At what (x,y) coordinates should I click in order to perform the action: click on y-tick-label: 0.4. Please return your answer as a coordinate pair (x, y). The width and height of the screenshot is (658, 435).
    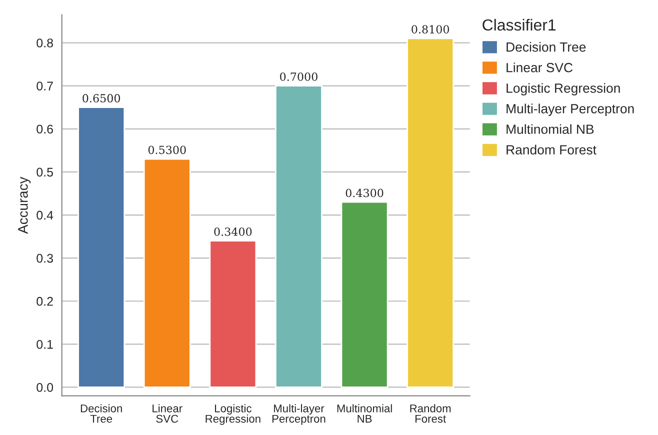
    Looking at the image, I should click on (45, 215).